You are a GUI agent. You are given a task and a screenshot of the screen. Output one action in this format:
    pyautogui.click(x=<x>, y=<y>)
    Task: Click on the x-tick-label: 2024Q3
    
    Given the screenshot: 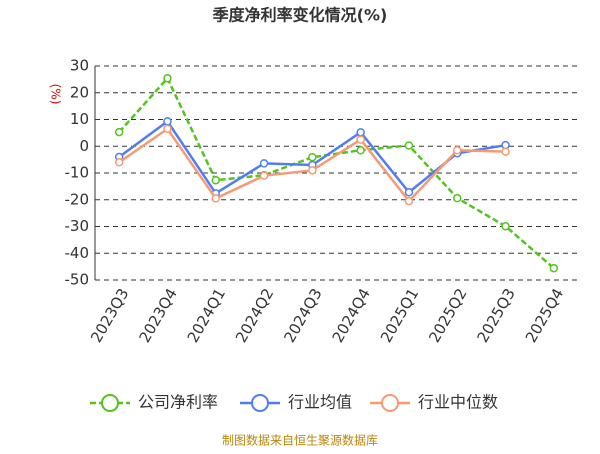 What is the action you would take?
    pyautogui.click(x=302, y=315)
    